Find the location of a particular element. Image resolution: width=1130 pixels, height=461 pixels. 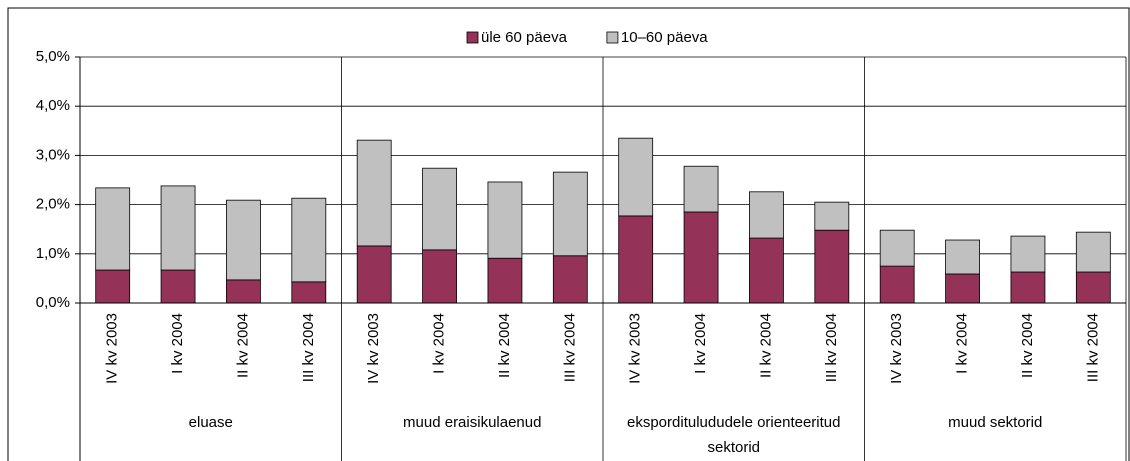

y-tick-label: 2,0% is located at coordinates (53, 204).